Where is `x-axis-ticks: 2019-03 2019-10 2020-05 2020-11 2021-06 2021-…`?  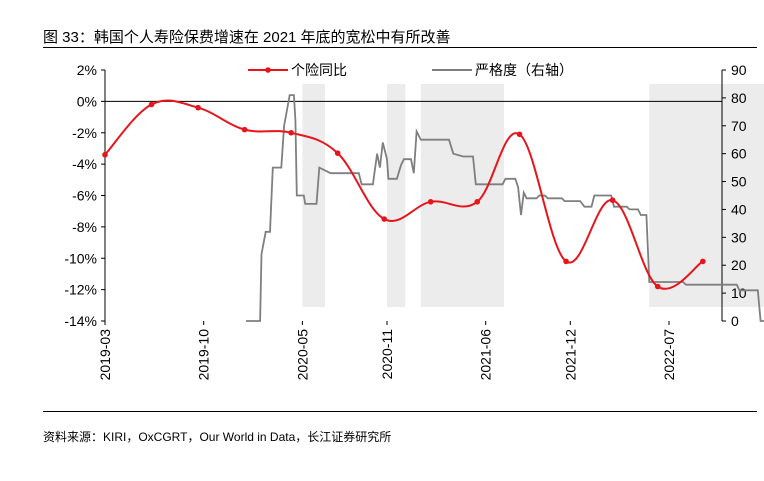
x-axis-ticks: 2019-03 2019-10 2020-05 2020-11 2021-06 2021-… is located at coordinates (387, 350).